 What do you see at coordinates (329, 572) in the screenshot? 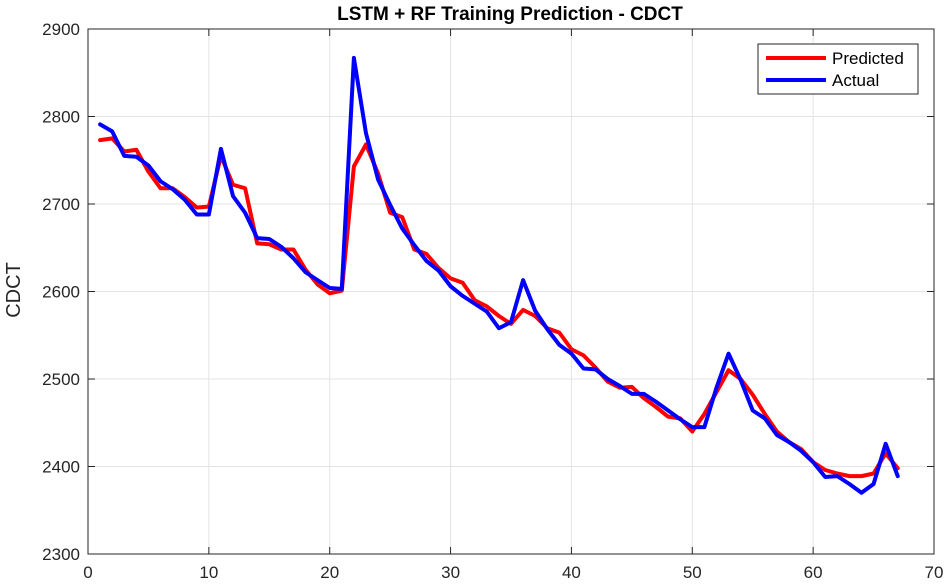
I see `x-tick-label: 20` at bounding box center [329, 572].